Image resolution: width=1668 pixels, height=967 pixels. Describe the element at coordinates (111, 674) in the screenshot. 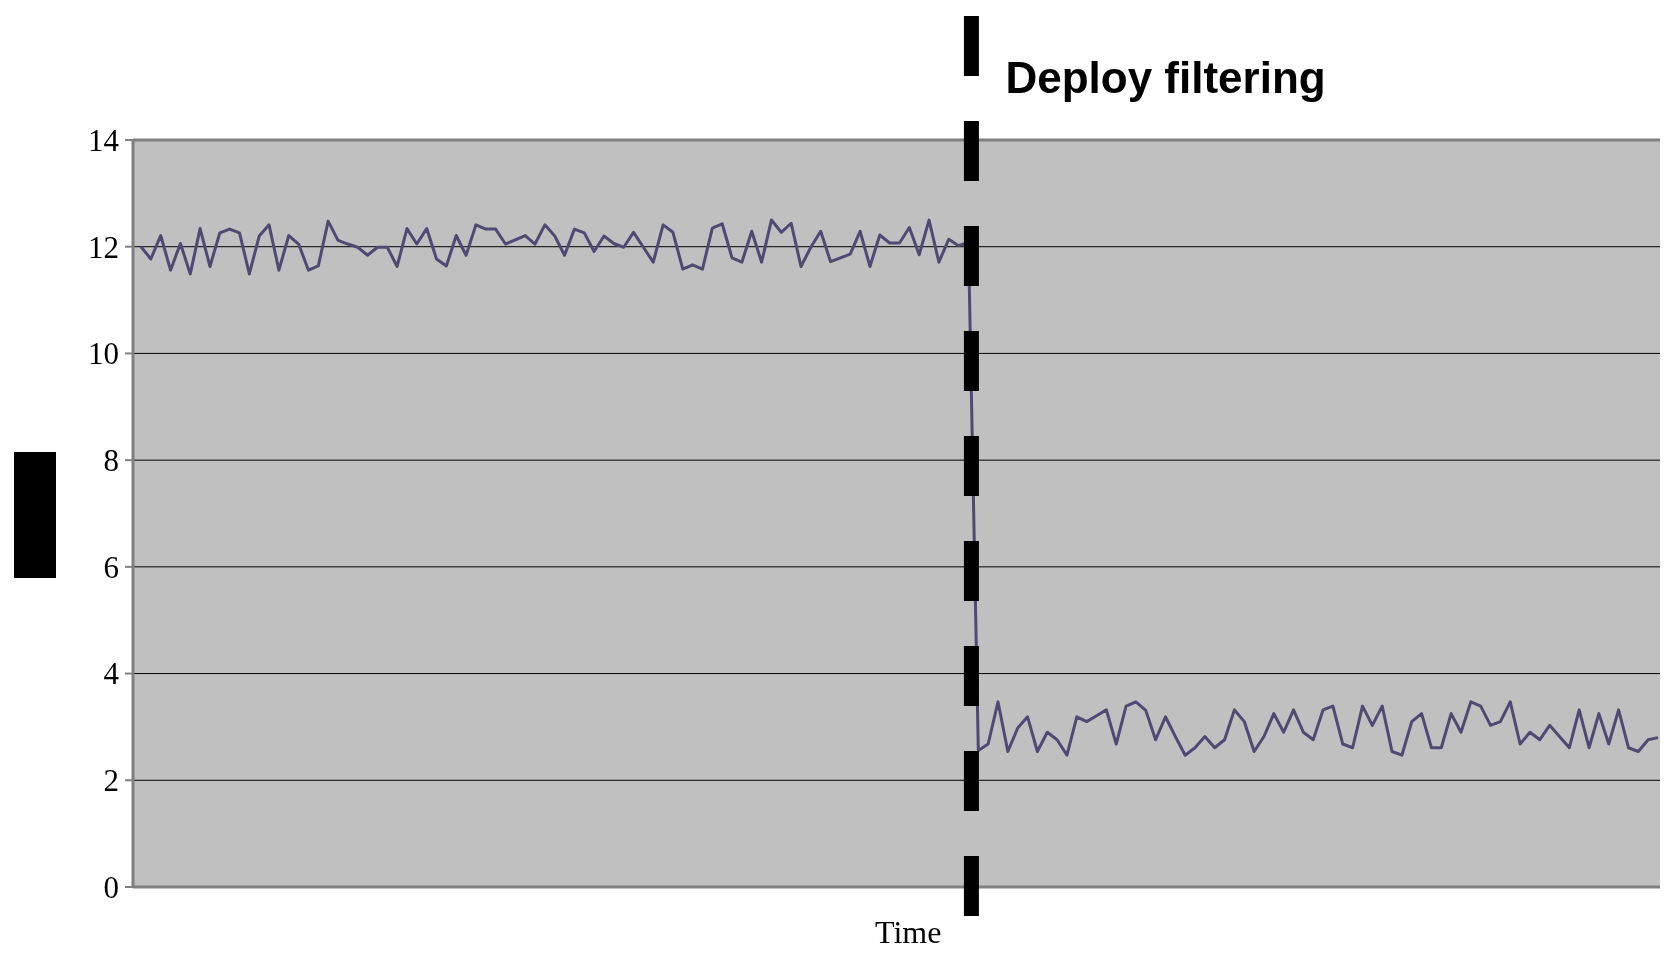

I see `y-tick-label: 4` at that location.